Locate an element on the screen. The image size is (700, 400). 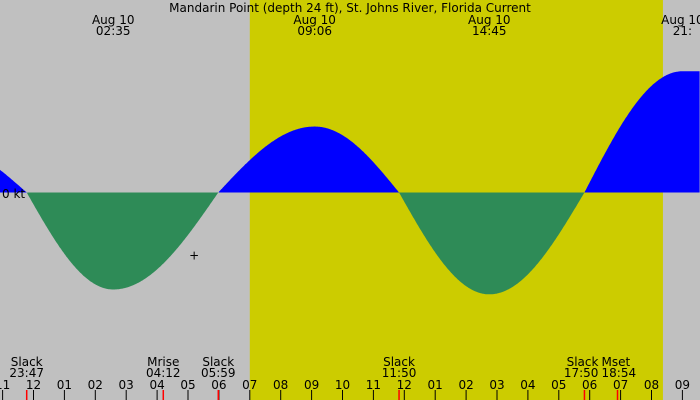
event-time-1: 04:12 is located at coordinates (163, 373).